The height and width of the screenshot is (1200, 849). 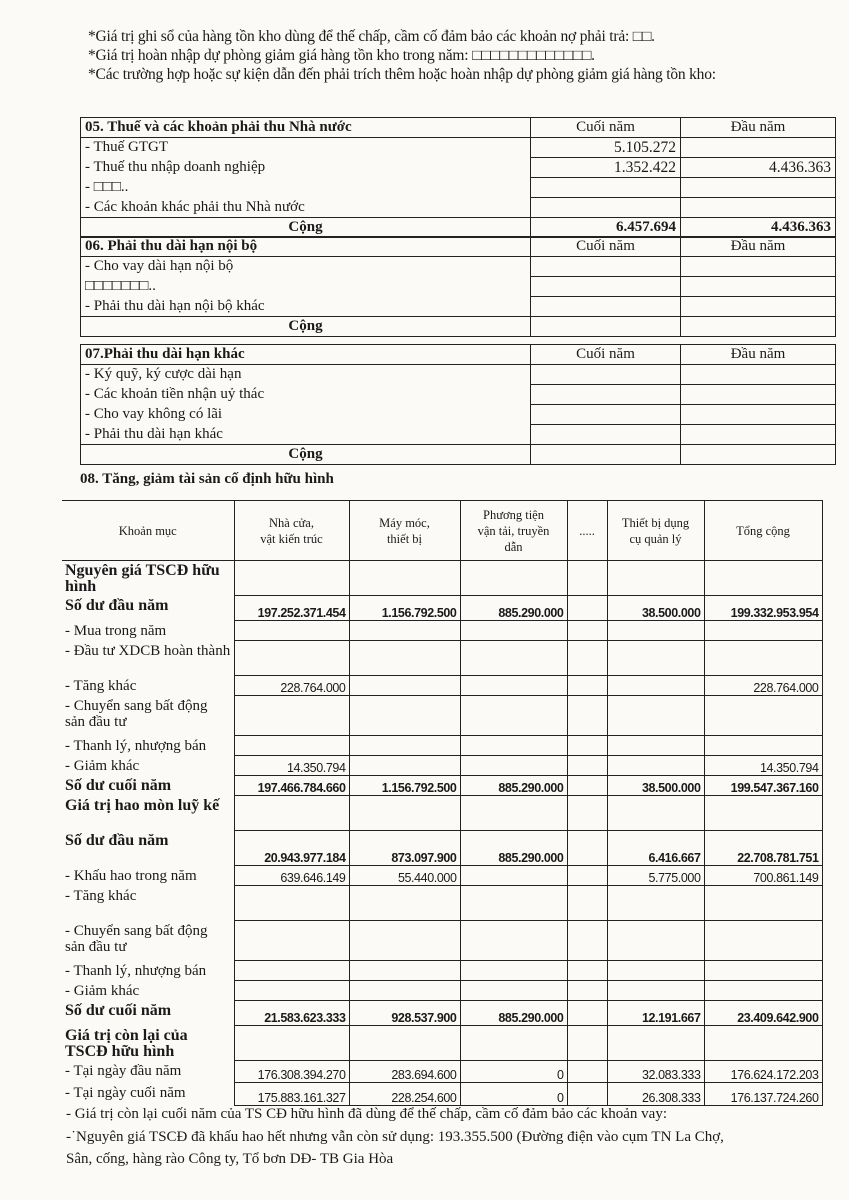 I want to click on table-row: - Các khoản khác phải thu Nhà nước, so click(x=458, y=207).